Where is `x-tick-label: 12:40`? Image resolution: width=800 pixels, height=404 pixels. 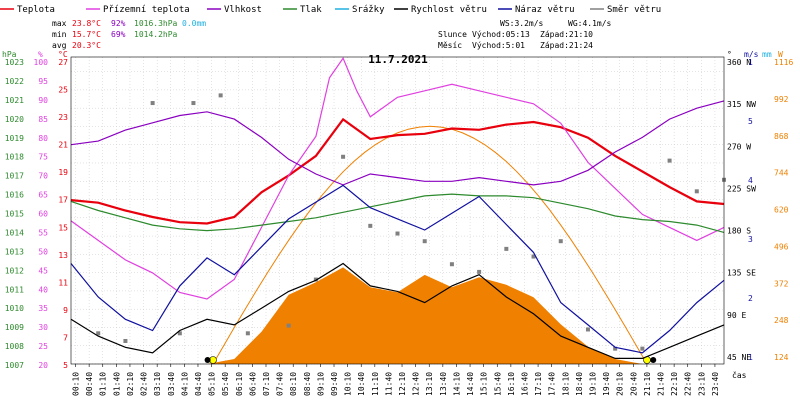 x-tick-label: 12:40 is located at coordinates (416, 384).